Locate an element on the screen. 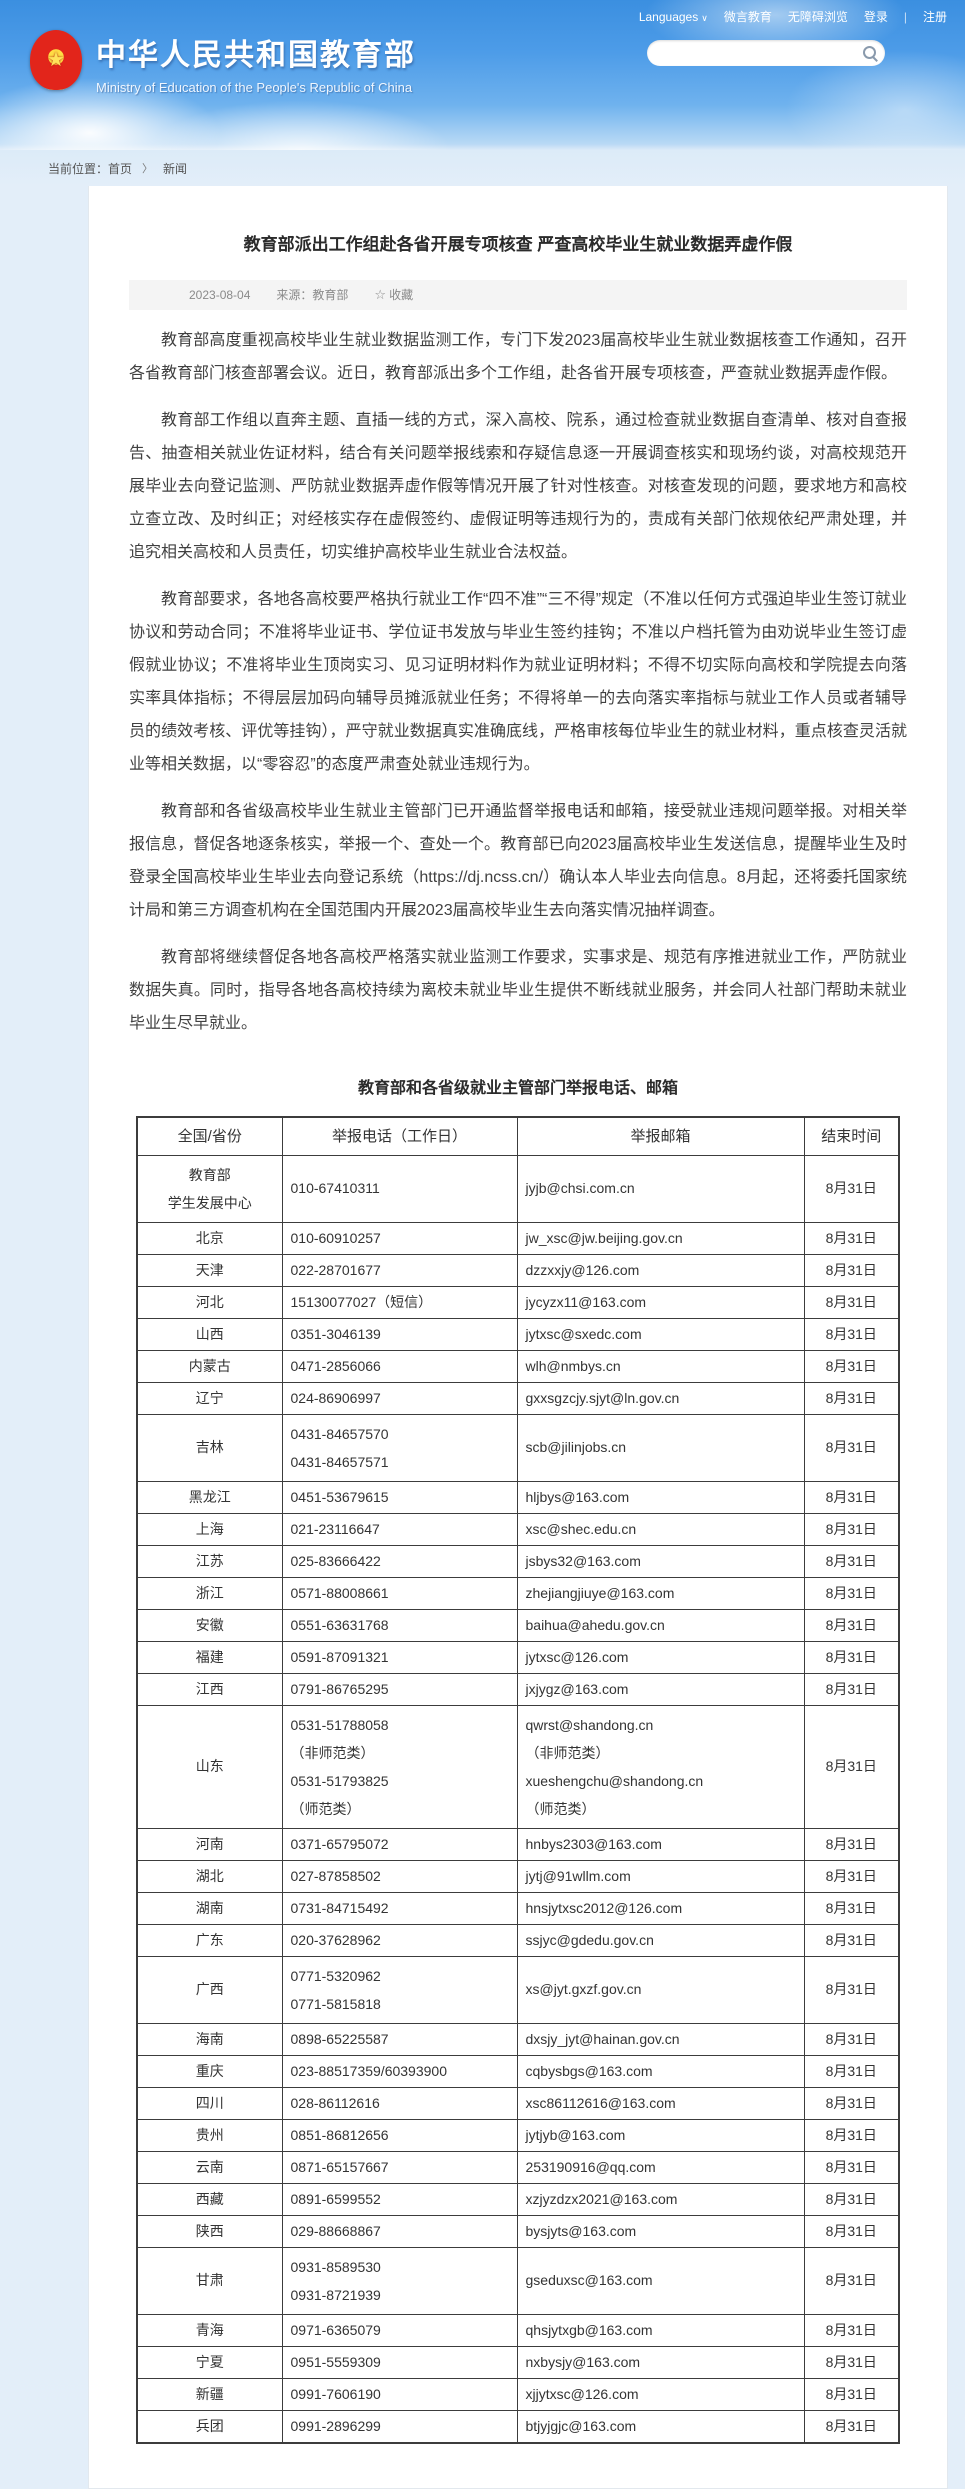 This screenshot has width=965, height=2489. region-cell: 辽宁 is located at coordinates (209, 1398).